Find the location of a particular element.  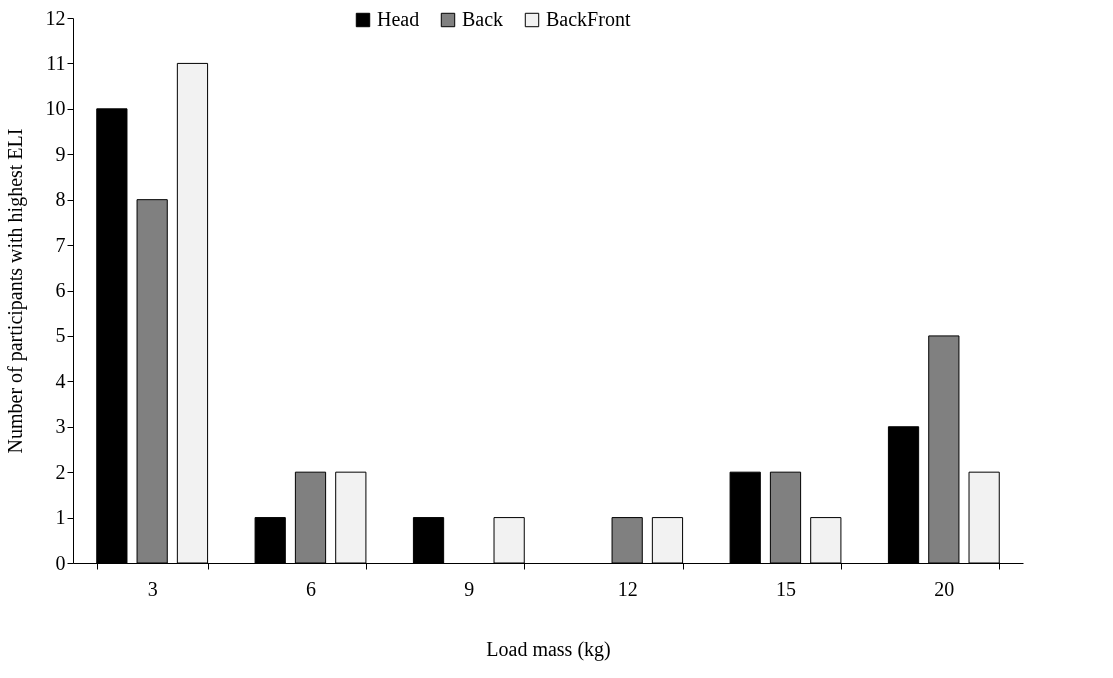

y-tick-label: 9 is located at coordinates (60, 153).